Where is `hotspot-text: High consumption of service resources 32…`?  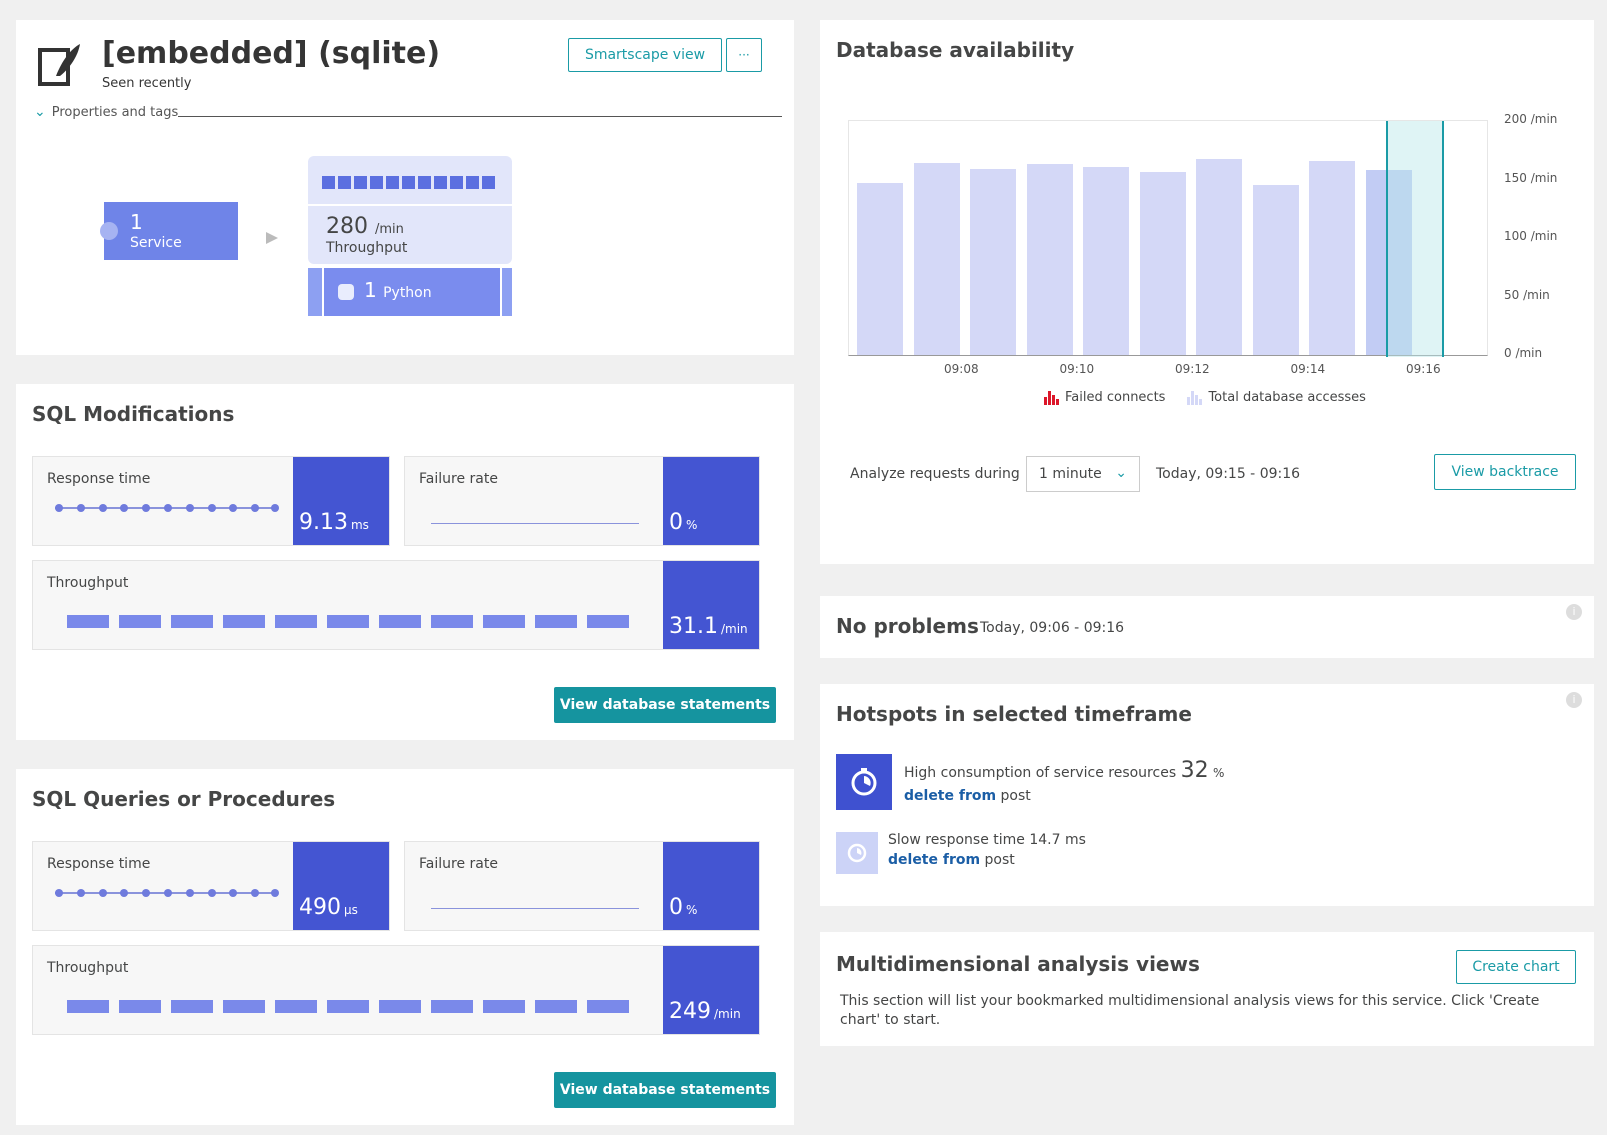
hotspot-text: High consumption of service resources 32… is located at coordinates (1064, 770).